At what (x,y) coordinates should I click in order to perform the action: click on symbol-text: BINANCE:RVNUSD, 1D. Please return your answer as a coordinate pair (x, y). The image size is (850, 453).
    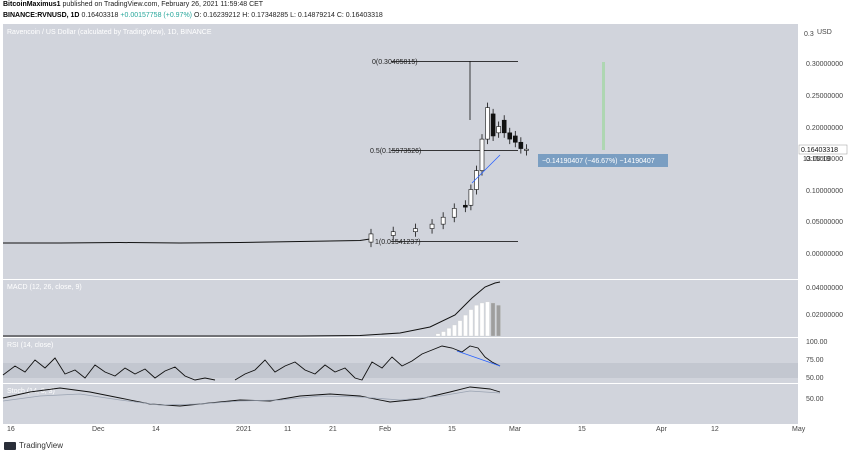
    Looking at the image, I should click on (41, 15).